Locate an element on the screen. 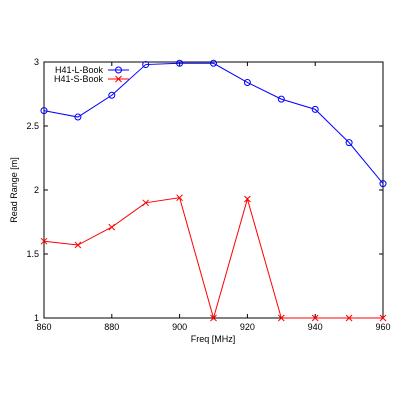 The height and width of the screenshot is (405, 400). x-tick-label: 940 is located at coordinates (315, 327).